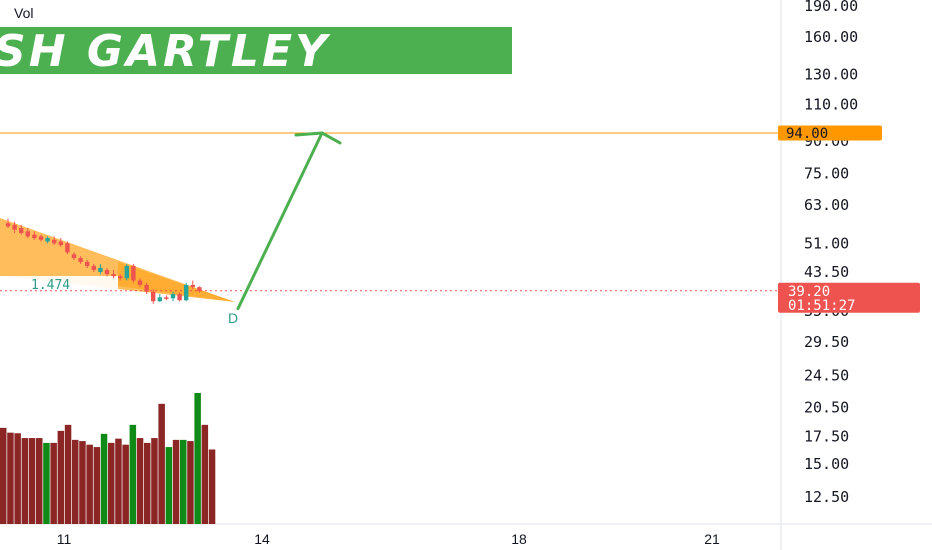 This screenshot has height=550, width=932. I want to click on level-tag-label: 94.00, so click(807, 134).